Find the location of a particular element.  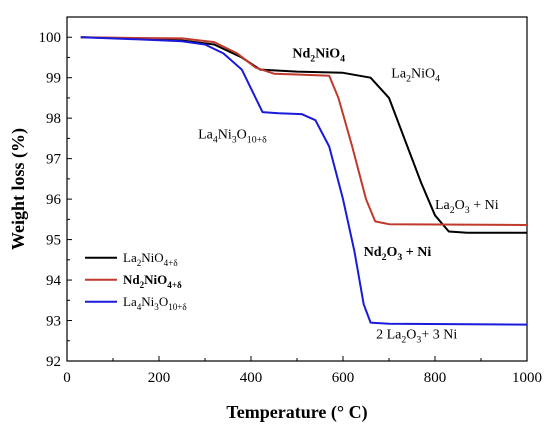

legend-label-1: Nd2​NiO4+δ​ is located at coordinates (152, 281).